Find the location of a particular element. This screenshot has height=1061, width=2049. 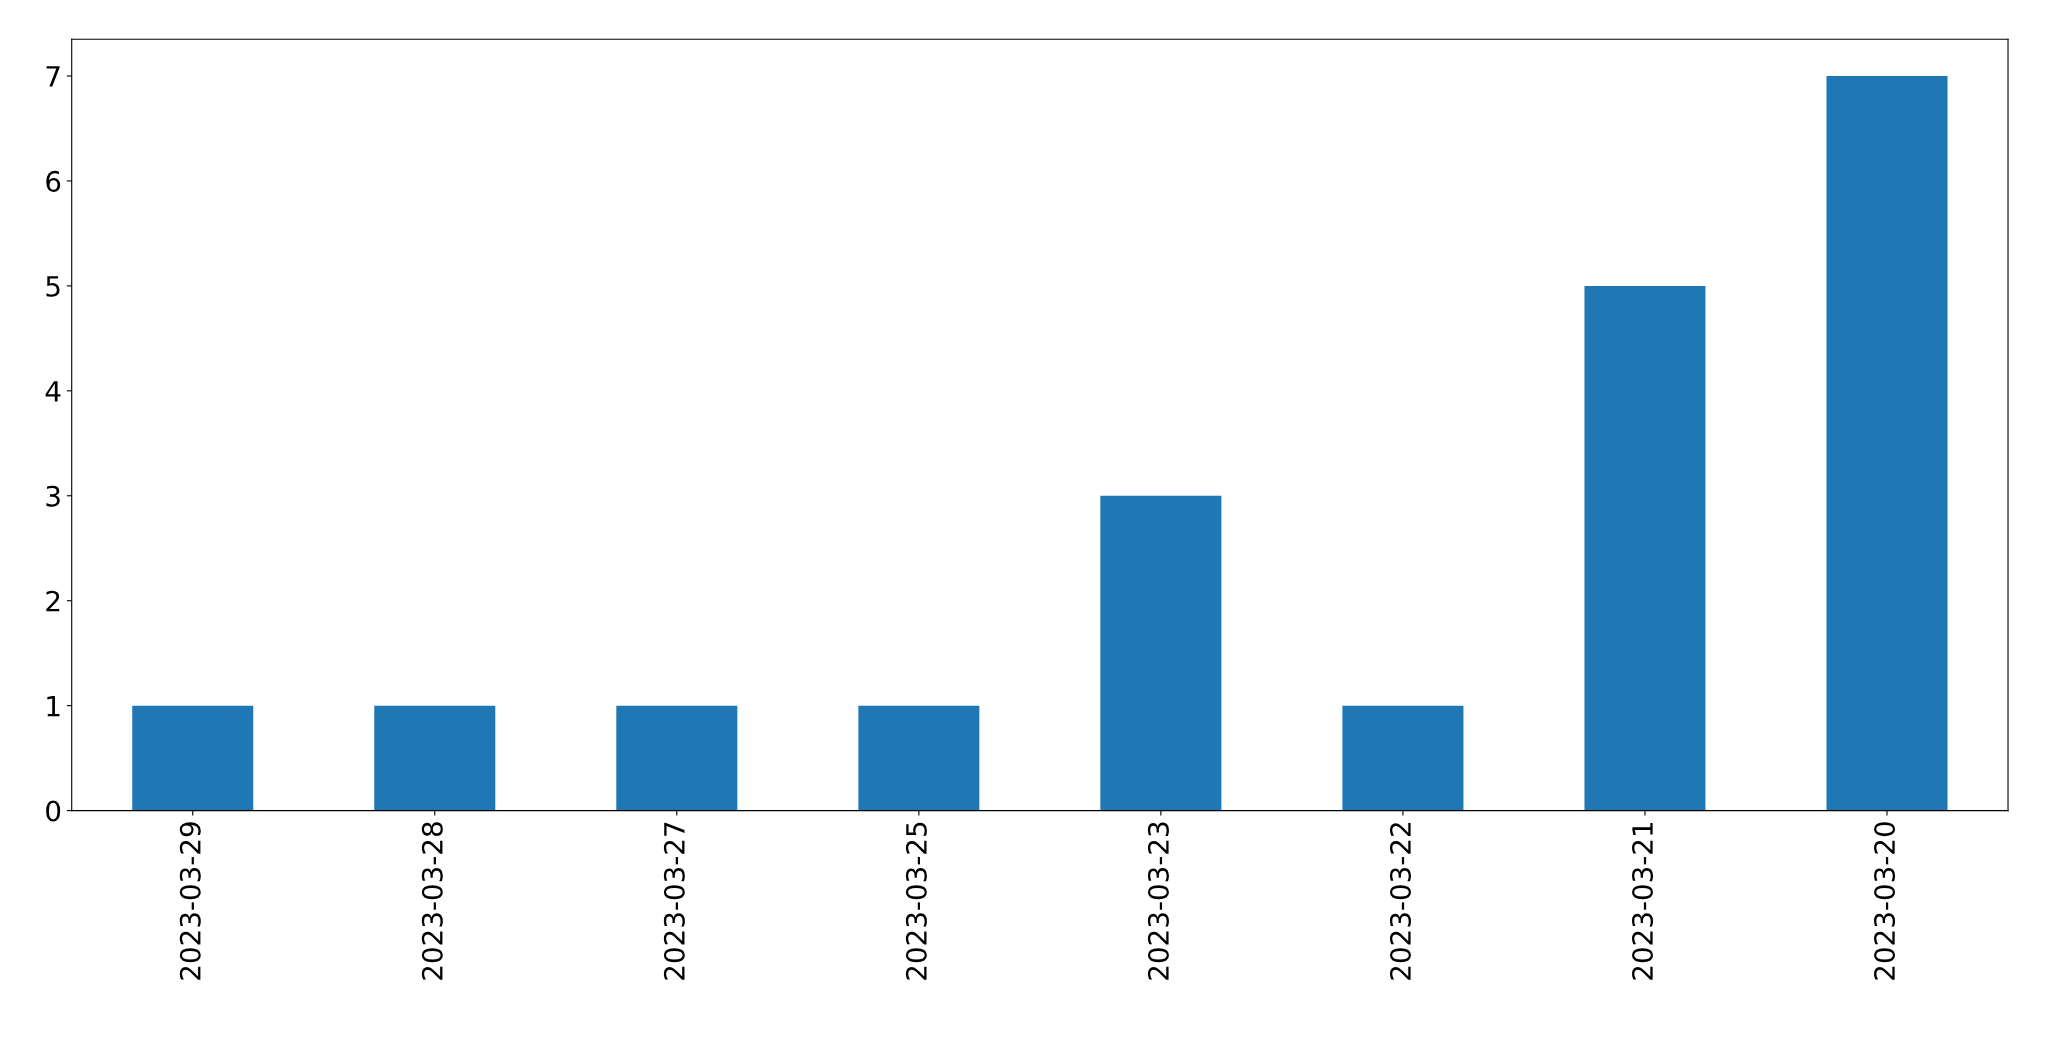

x-tick-label: 2023-03-22 is located at coordinates (1400, 901).